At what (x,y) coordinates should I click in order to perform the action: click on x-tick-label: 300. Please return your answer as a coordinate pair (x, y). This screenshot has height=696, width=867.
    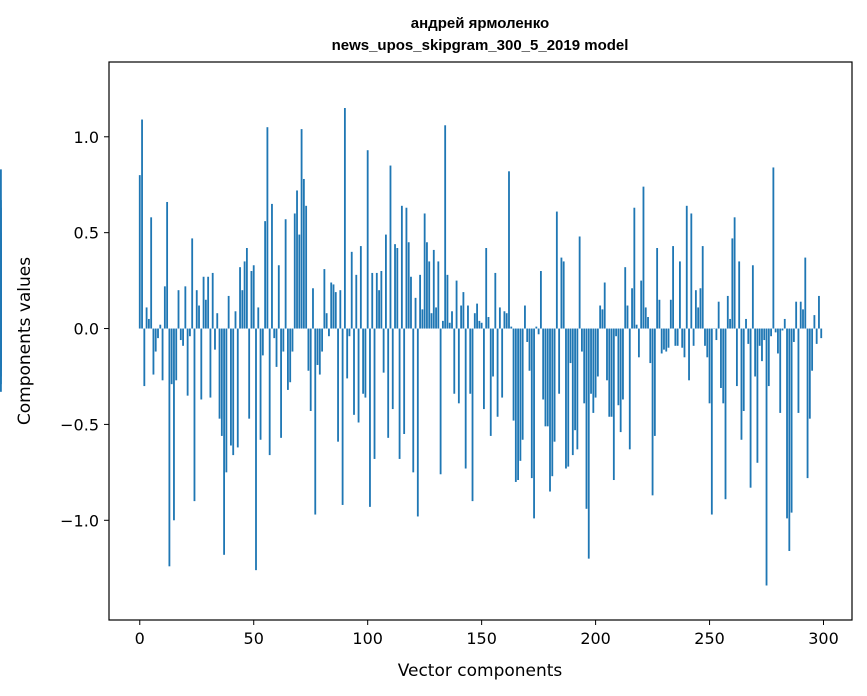
    Looking at the image, I should click on (823, 638).